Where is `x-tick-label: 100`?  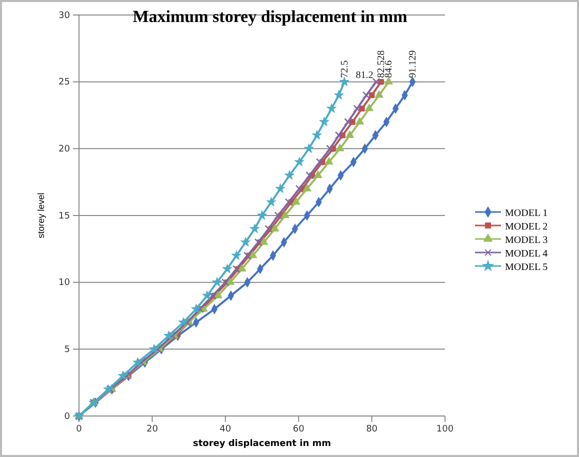 x-tick-label: 100 is located at coordinates (445, 429).